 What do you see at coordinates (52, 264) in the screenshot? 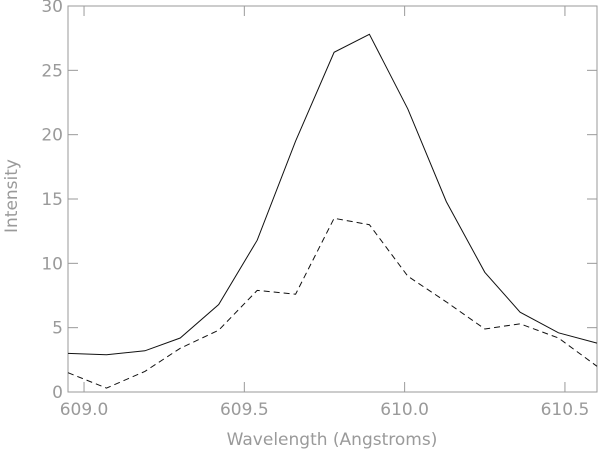
I see `y-tick-label: 10` at bounding box center [52, 264].